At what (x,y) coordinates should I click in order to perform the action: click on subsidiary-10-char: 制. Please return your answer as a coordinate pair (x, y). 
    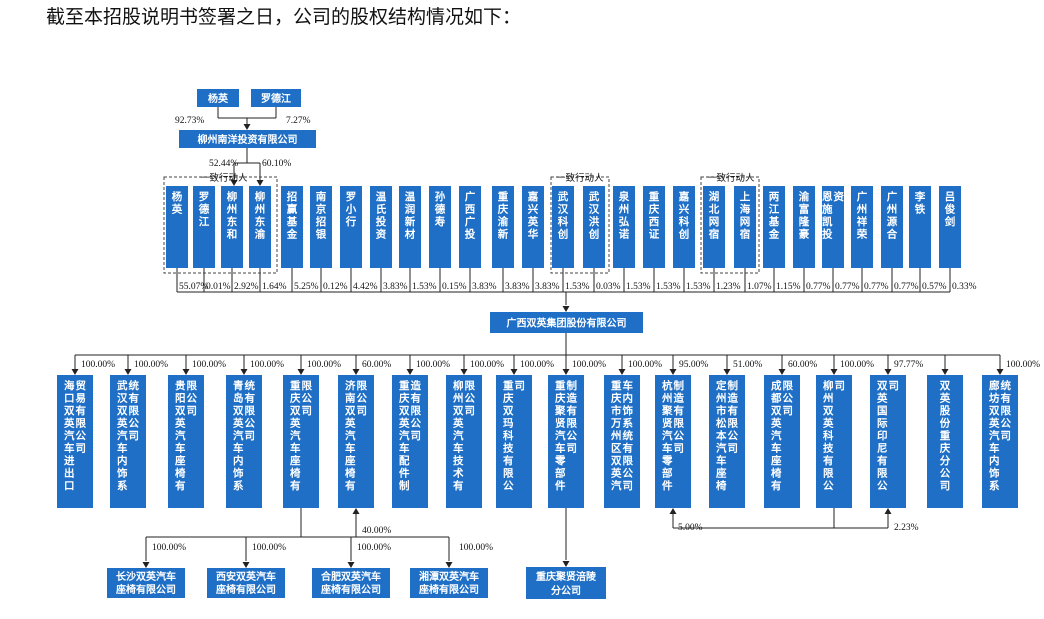
    Looking at the image, I should click on (572, 385).